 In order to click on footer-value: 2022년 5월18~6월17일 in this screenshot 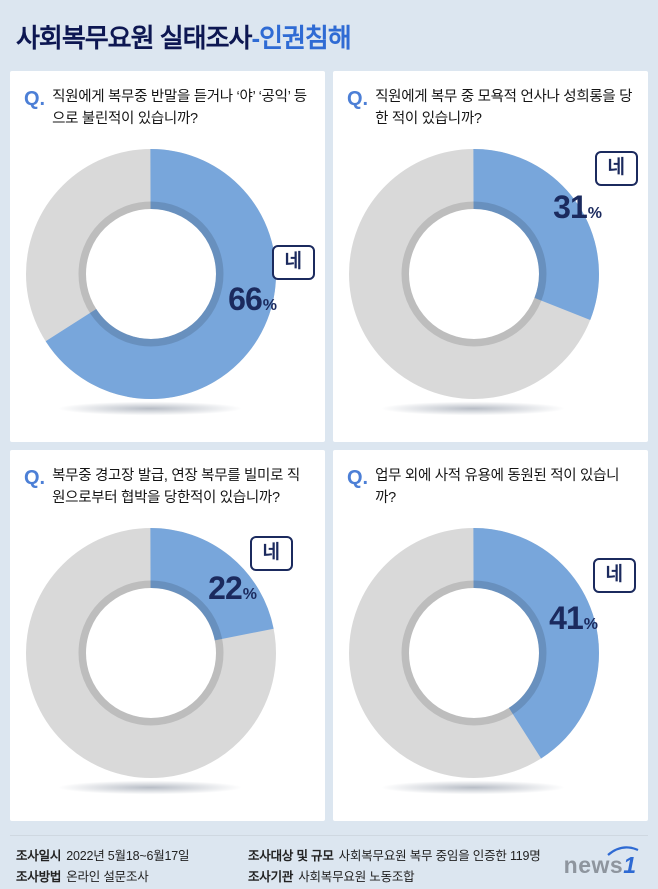, I will do `click(128, 856)`.